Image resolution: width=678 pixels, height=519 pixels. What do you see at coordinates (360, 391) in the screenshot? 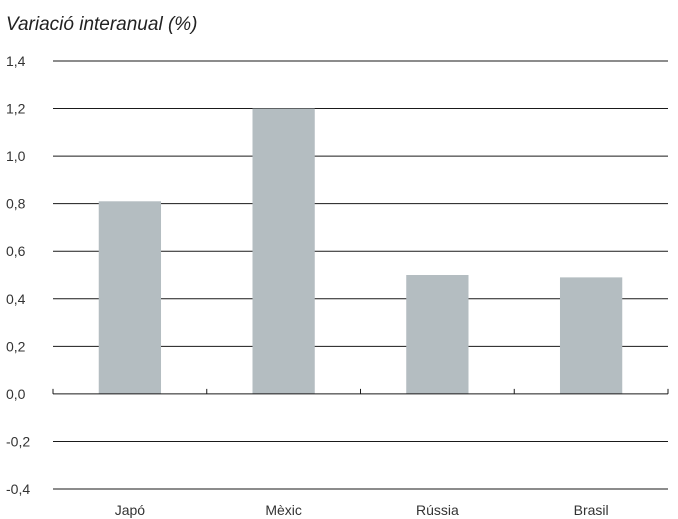
I see `axis-layer` at bounding box center [360, 391].